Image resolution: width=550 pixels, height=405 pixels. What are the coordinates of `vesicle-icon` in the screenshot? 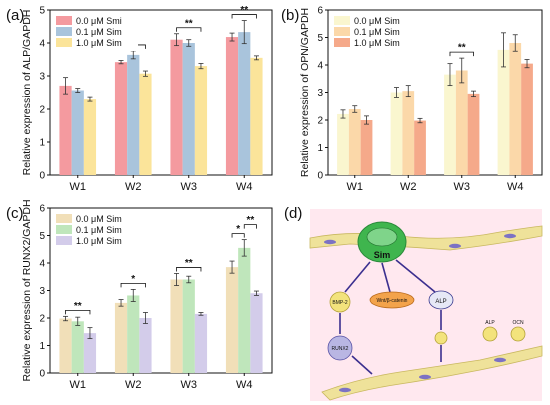 It's located at (441, 338).